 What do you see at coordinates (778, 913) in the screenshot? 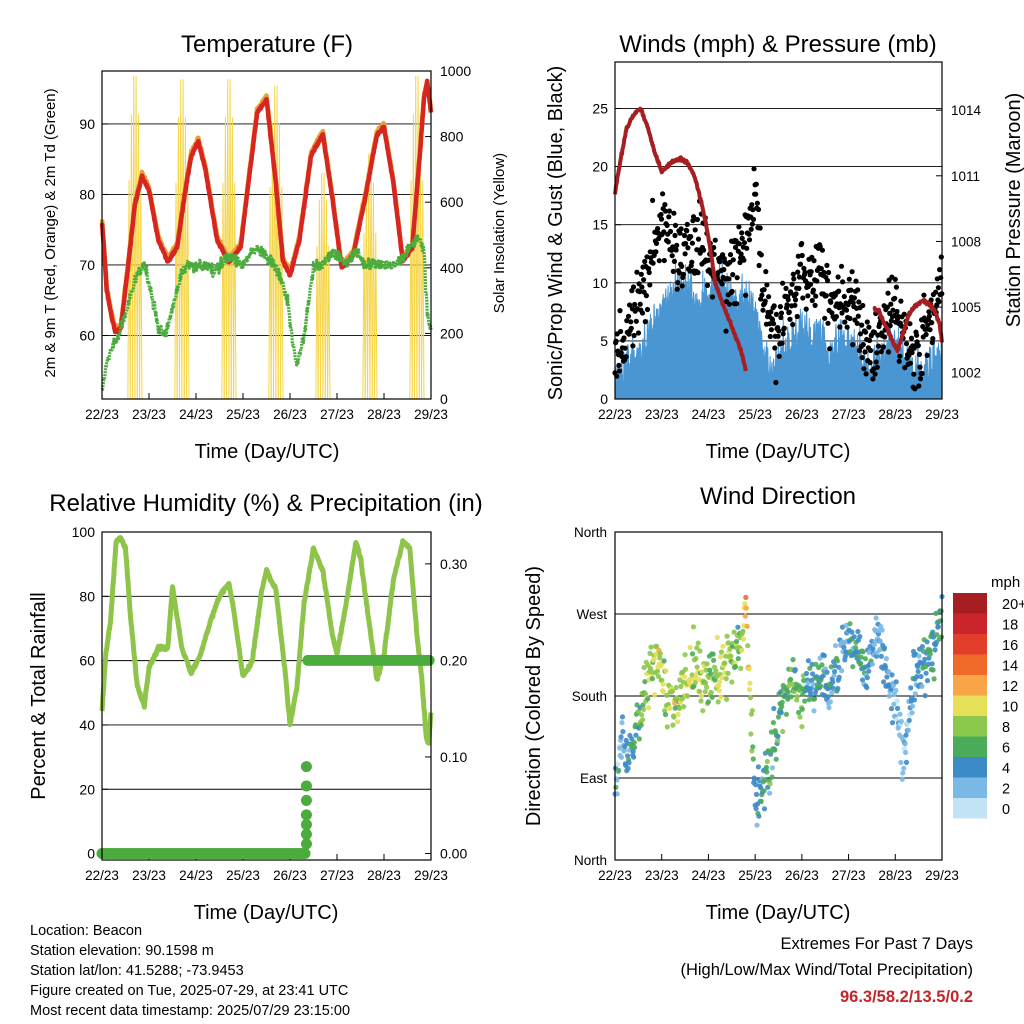
I see `direction-xlabel: Time (Day/UTC)` at bounding box center [778, 913].